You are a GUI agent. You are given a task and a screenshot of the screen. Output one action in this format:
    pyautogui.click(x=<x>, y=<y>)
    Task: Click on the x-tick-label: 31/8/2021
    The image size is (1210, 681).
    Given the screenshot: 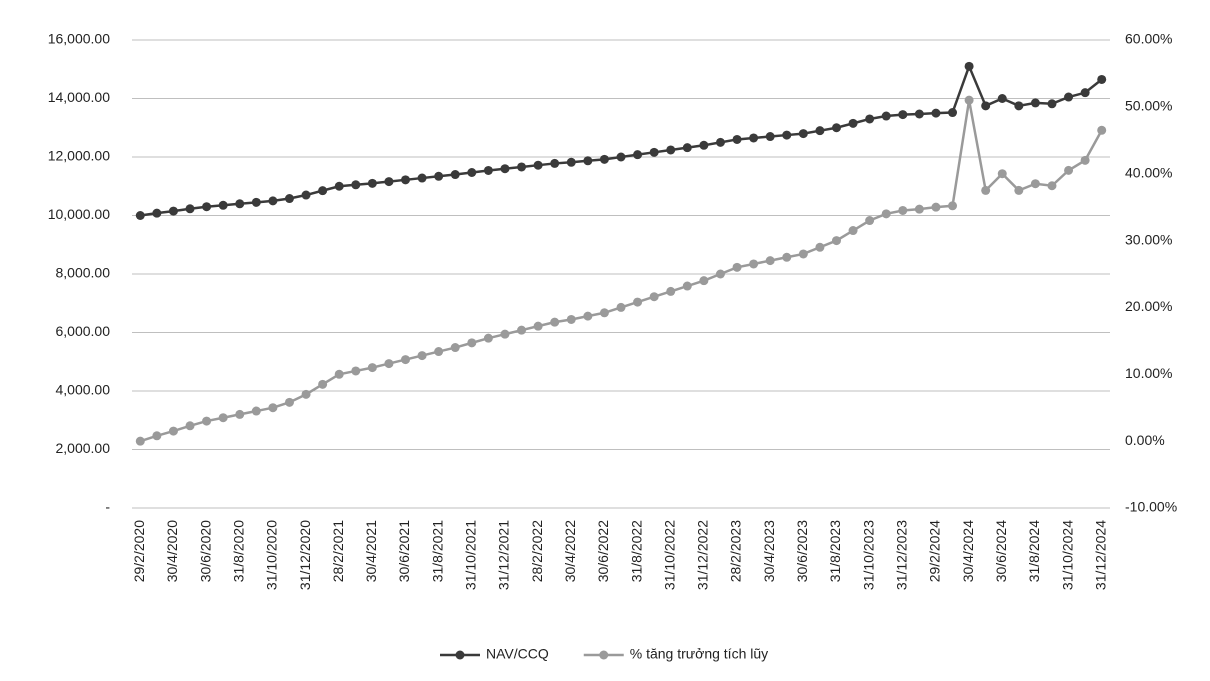 What is the action you would take?
    pyautogui.click(x=437, y=551)
    